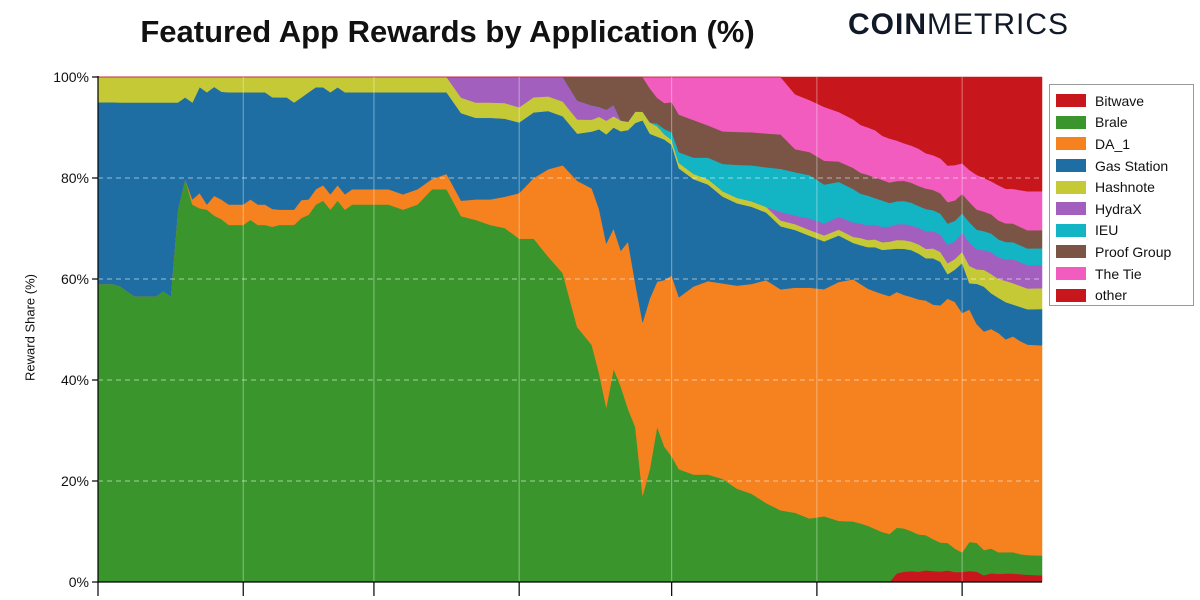 Image resolution: width=1200 pixels, height=600 pixels. Describe the element at coordinates (1071, 209) in the screenshot. I see `legend-swatch-hydrax` at that location.